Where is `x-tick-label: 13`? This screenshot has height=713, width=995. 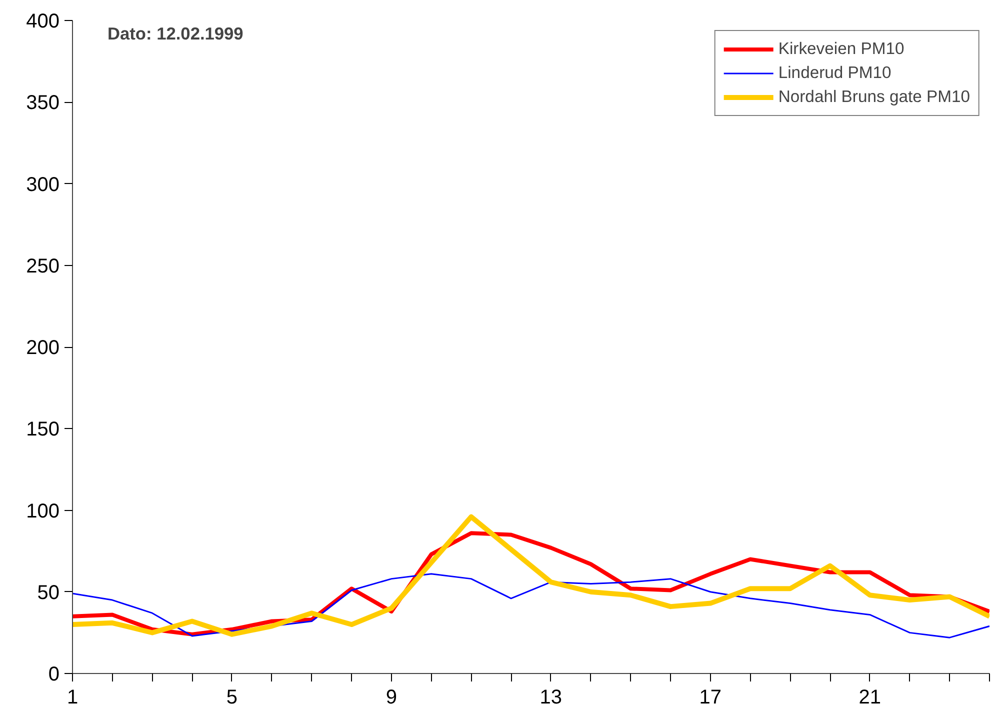
x-tick-label: 13 is located at coordinates (551, 697).